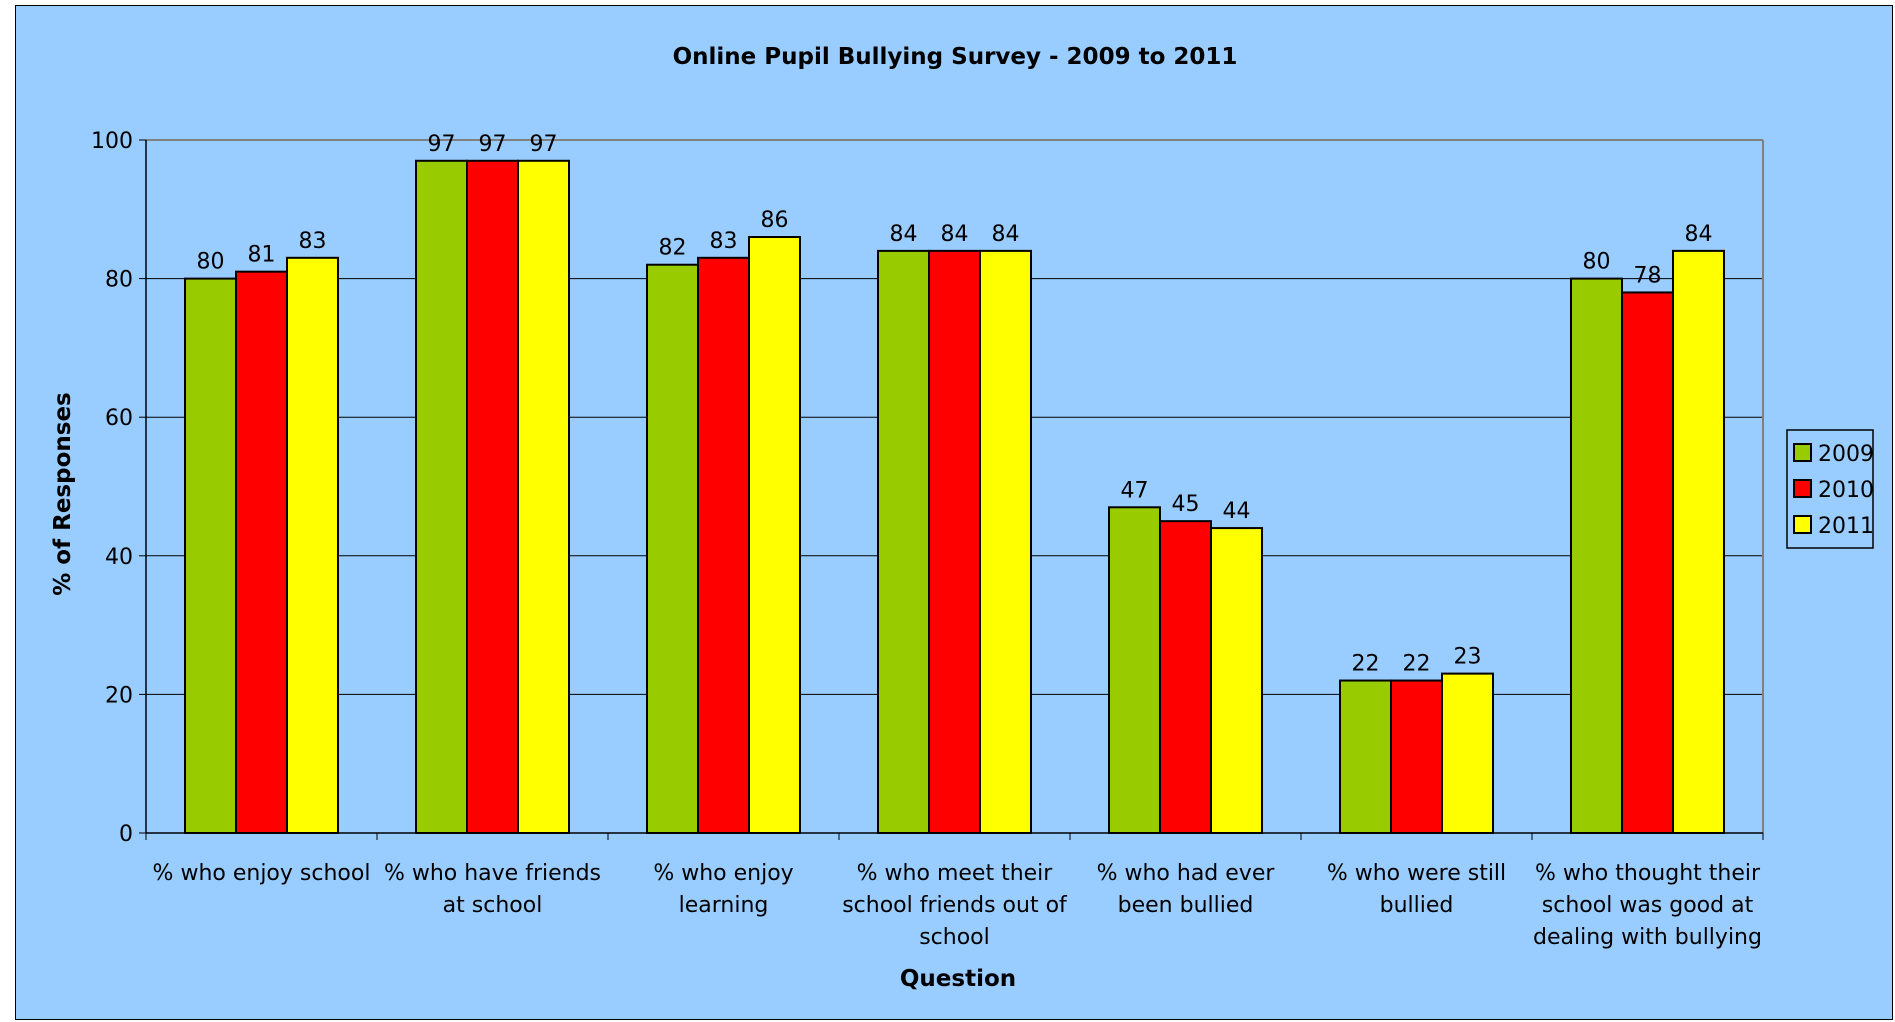  Describe the element at coordinates (1416, 889) in the screenshot. I see `x-category-label: % who were still bullied` at that location.